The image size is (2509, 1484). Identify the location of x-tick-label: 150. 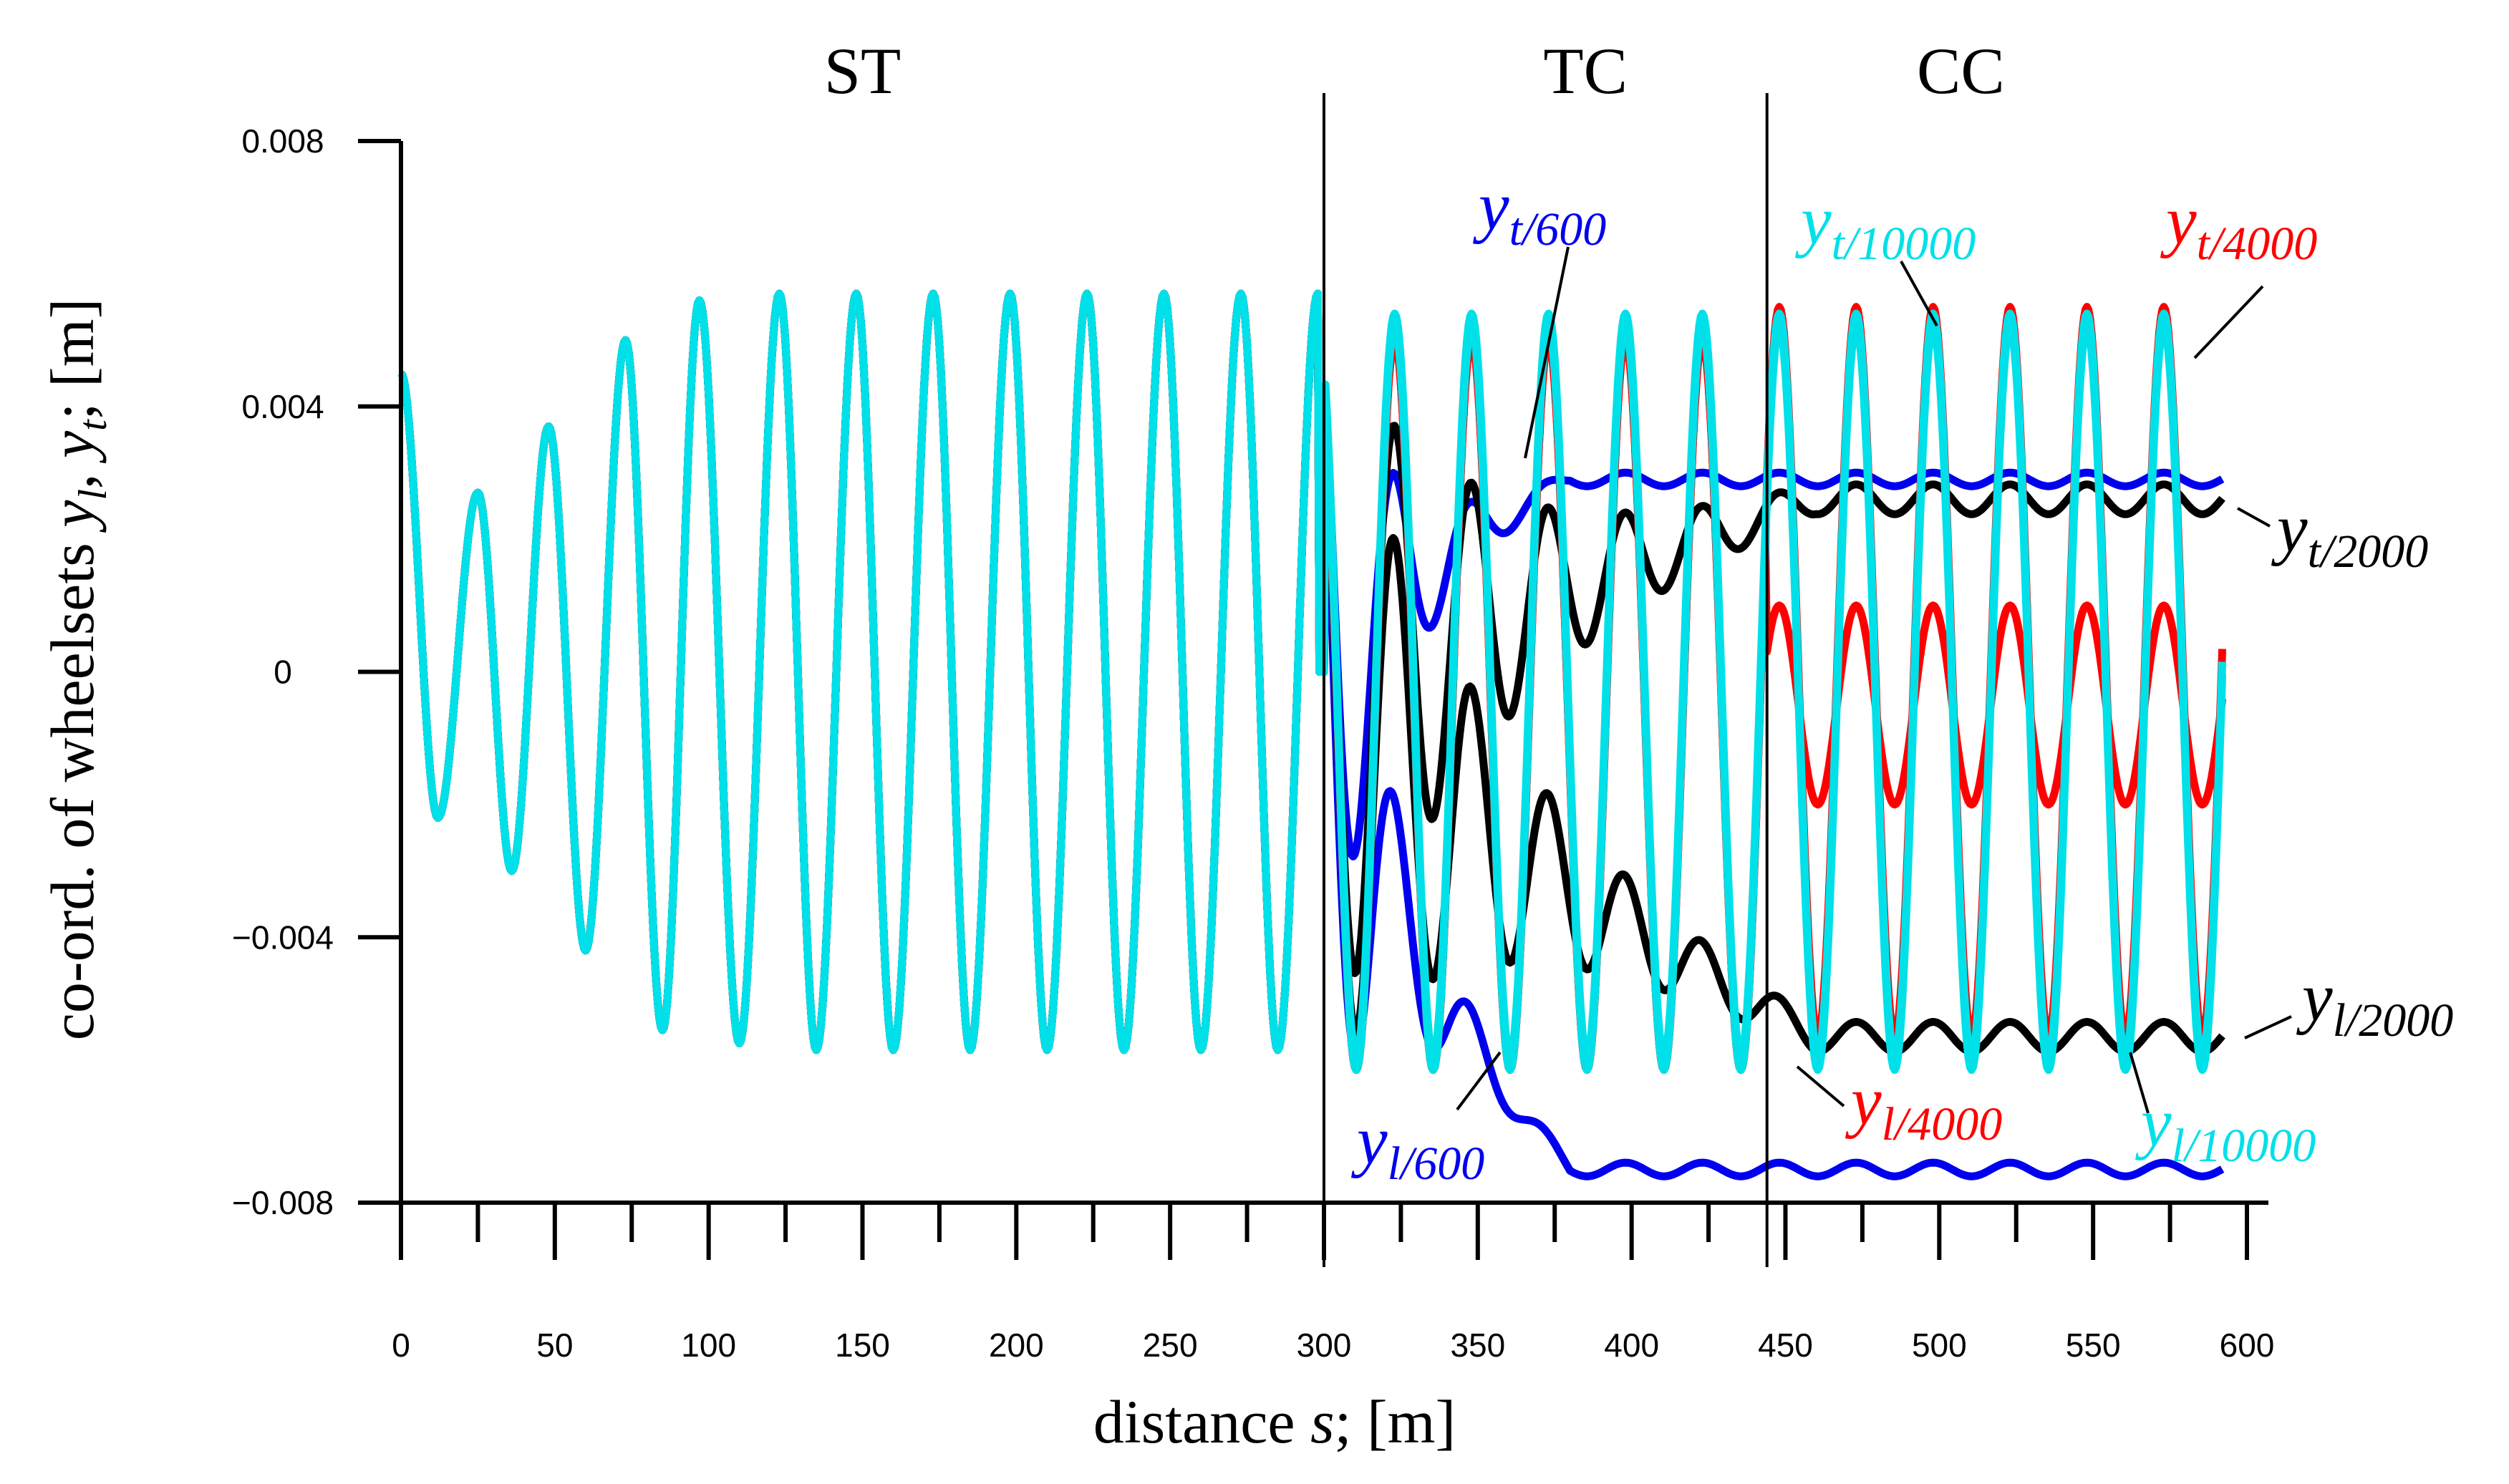
(862, 1345).